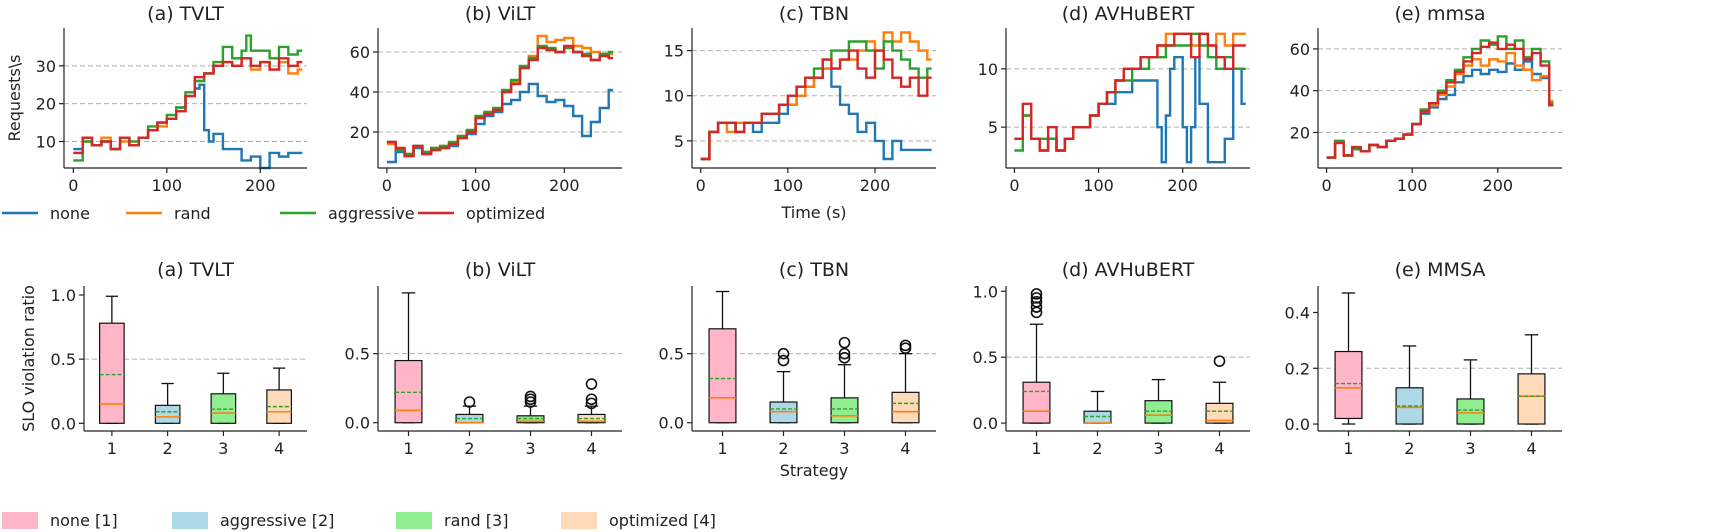  Describe the element at coordinates (63, 423) in the screenshot. I see `y-tick-label: 0.0` at that location.